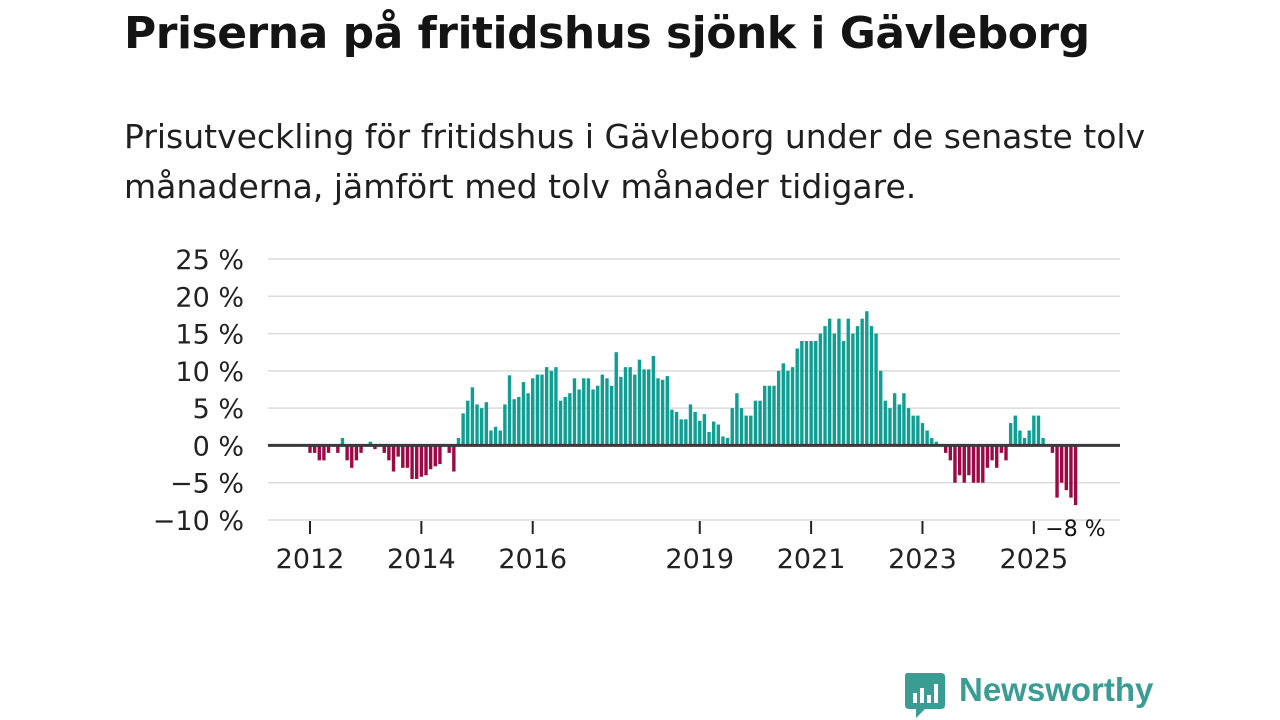  What do you see at coordinates (1033, 695) in the screenshot?
I see `newsworthy-logo: Newsworthy` at bounding box center [1033, 695].